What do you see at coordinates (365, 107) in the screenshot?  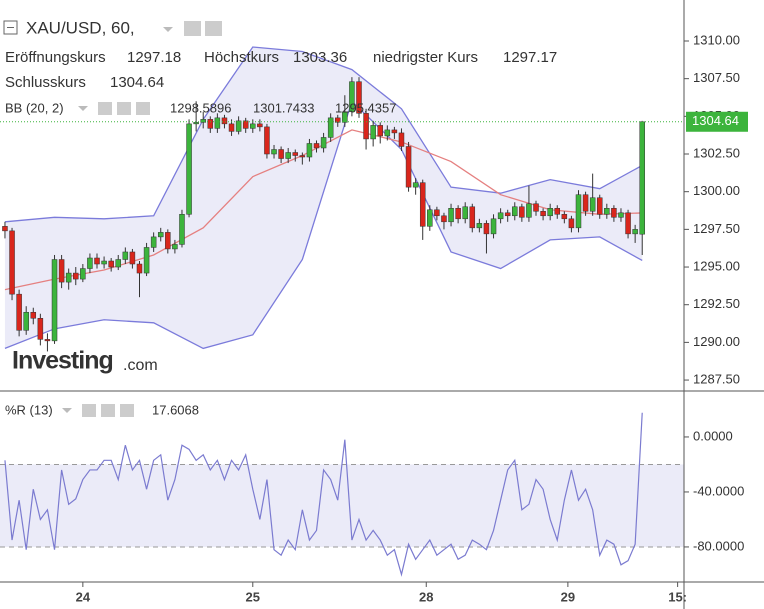 I see `bb-lower-value: 1295.4357` at bounding box center [365, 107].